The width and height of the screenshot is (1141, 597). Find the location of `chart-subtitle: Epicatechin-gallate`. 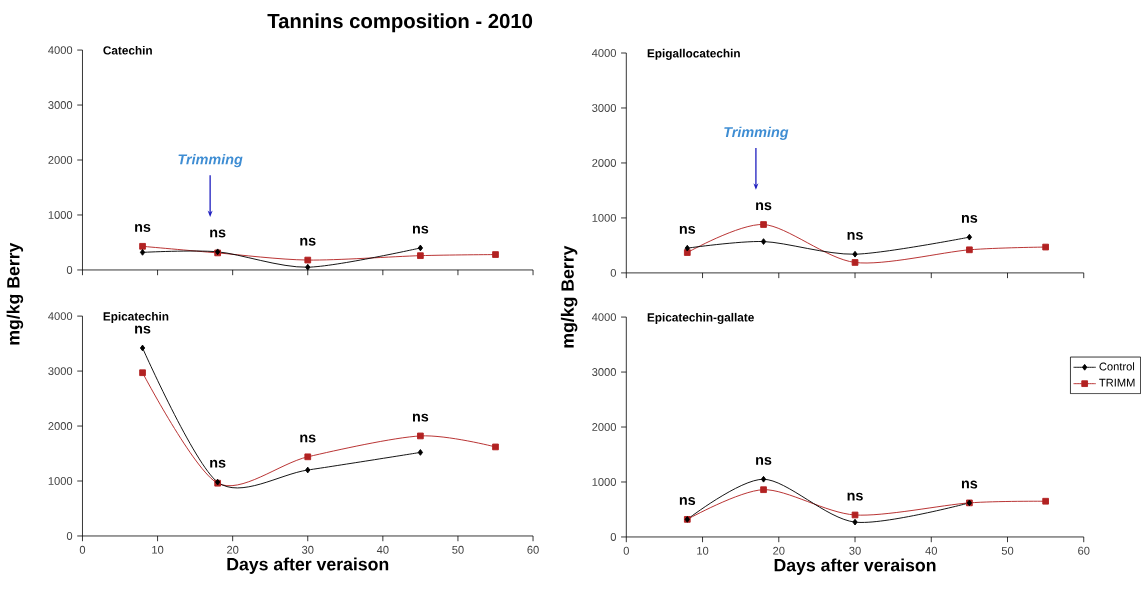

chart-subtitle: Epicatechin-gallate is located at coordinates (700, 318).